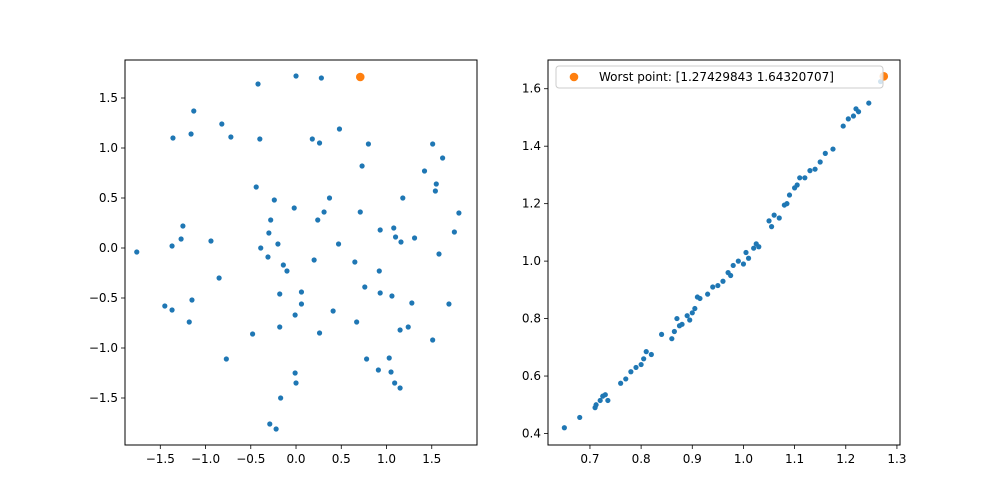  What do you see at coordinates (108, 98) in the screenshot?
I see `y-tick-label: 1.5` at bounding box center [108, 98].